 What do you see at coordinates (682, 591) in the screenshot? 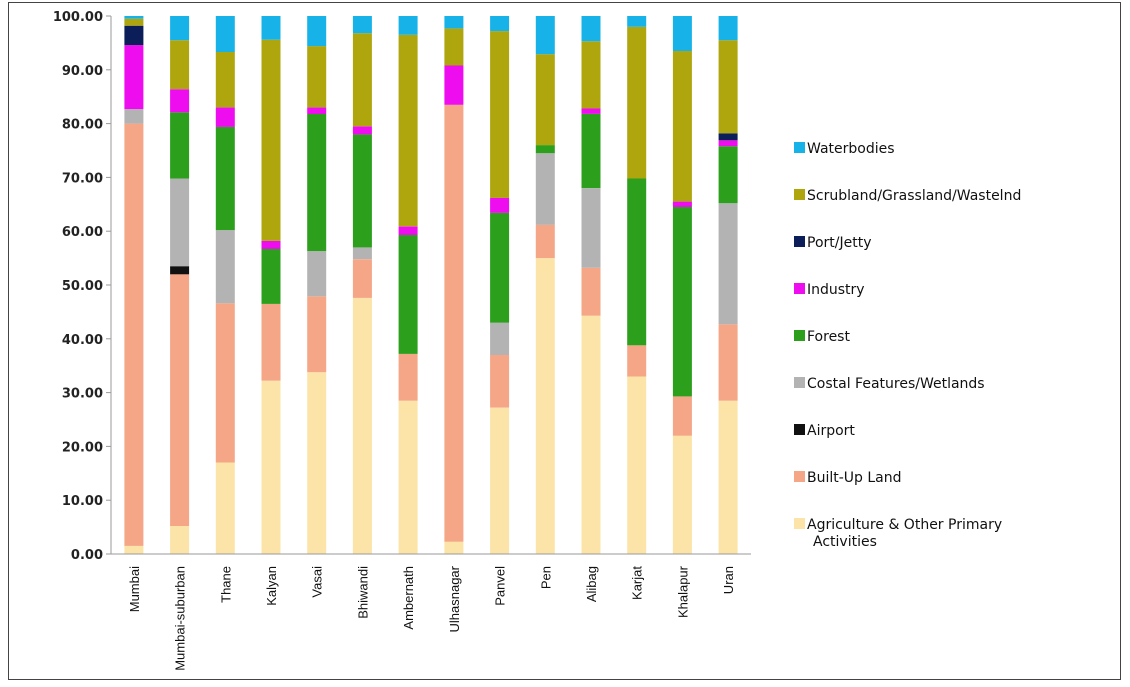
I see `x-tick-label-khalapur: Khalapur` at bounding box center [682, 591].